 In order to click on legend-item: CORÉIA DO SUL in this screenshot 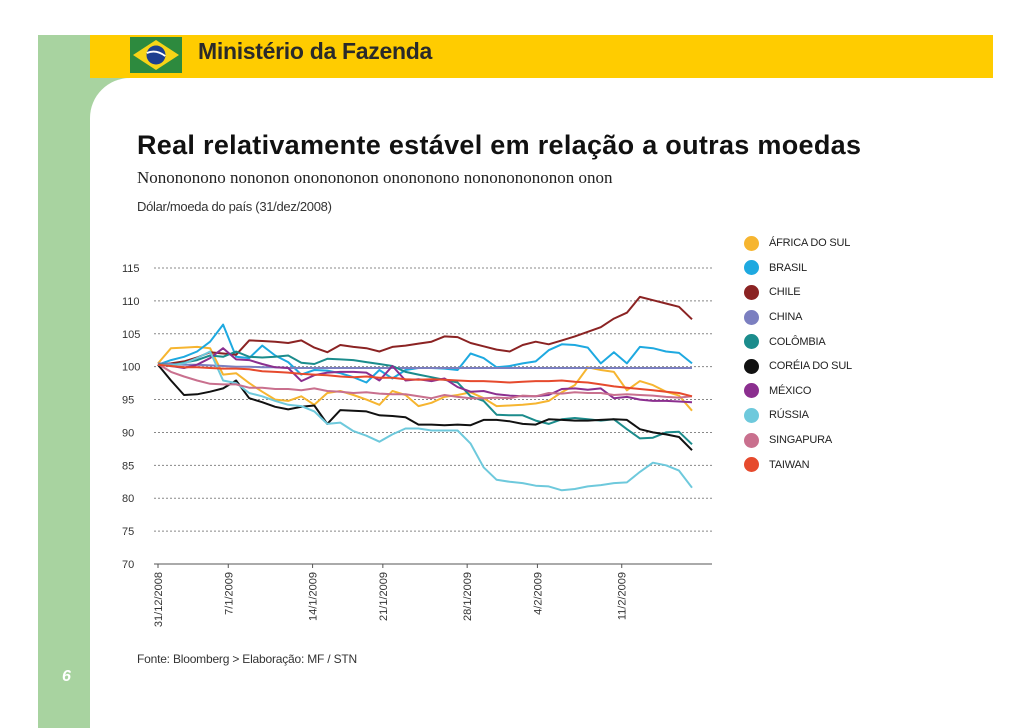, I will do `click(814, 366)`.